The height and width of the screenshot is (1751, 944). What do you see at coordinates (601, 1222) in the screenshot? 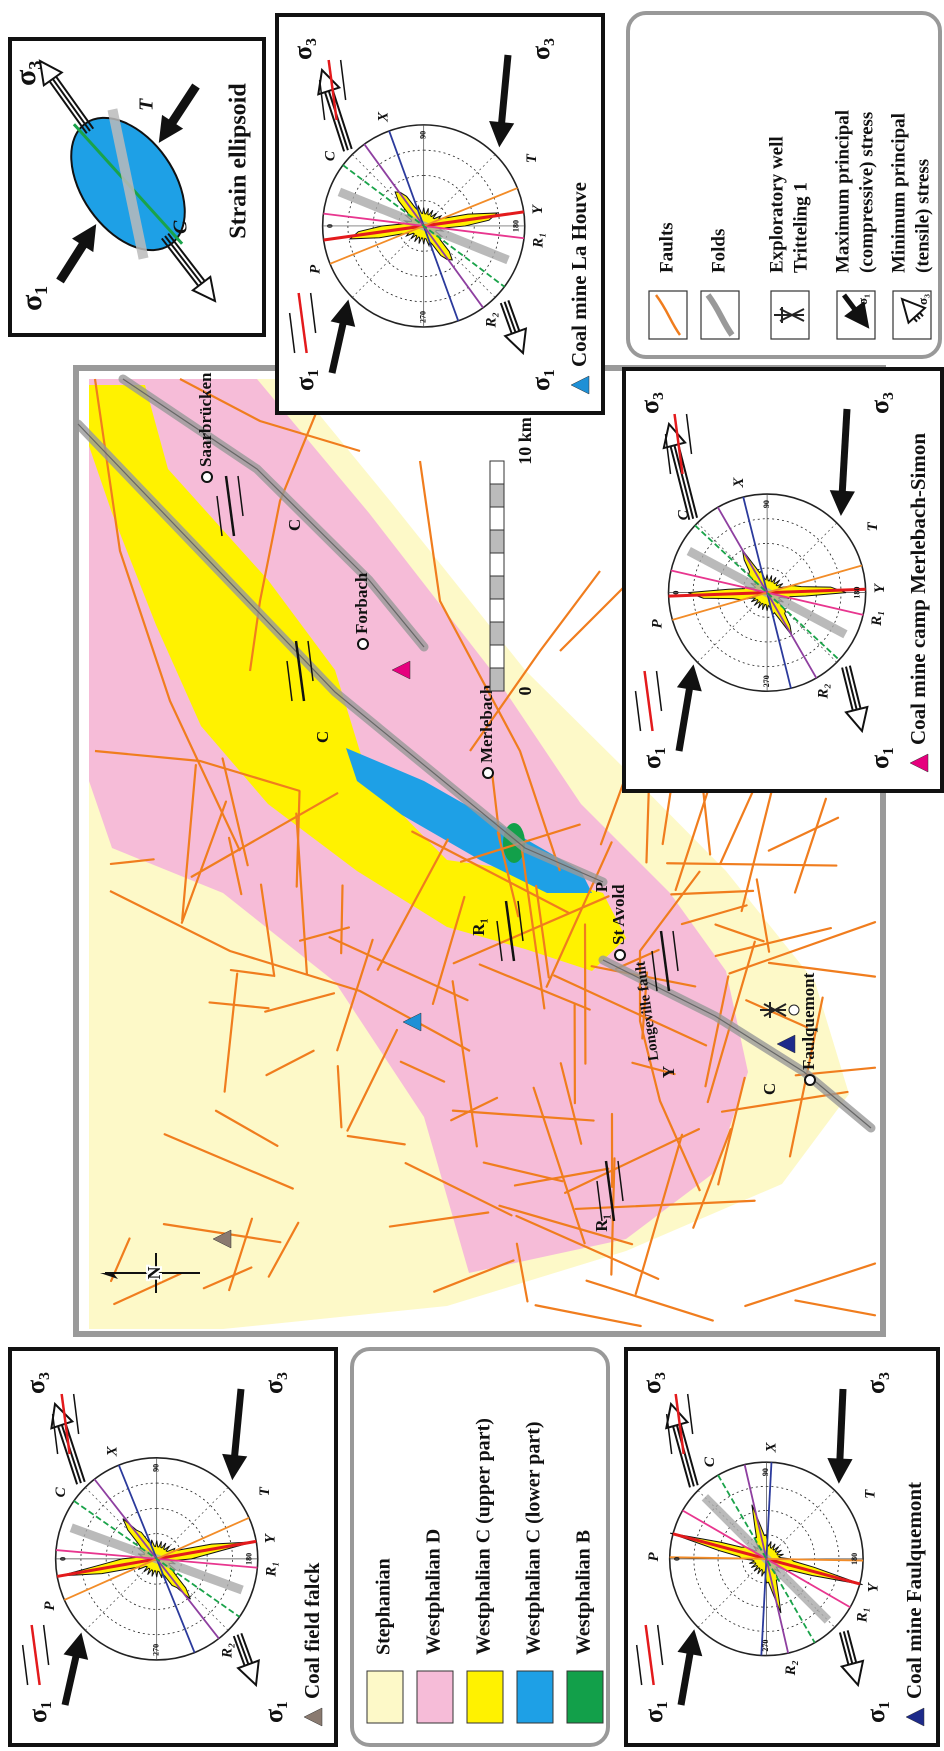
I see `structure-label: R₁` at bounding box center [601, 1222].